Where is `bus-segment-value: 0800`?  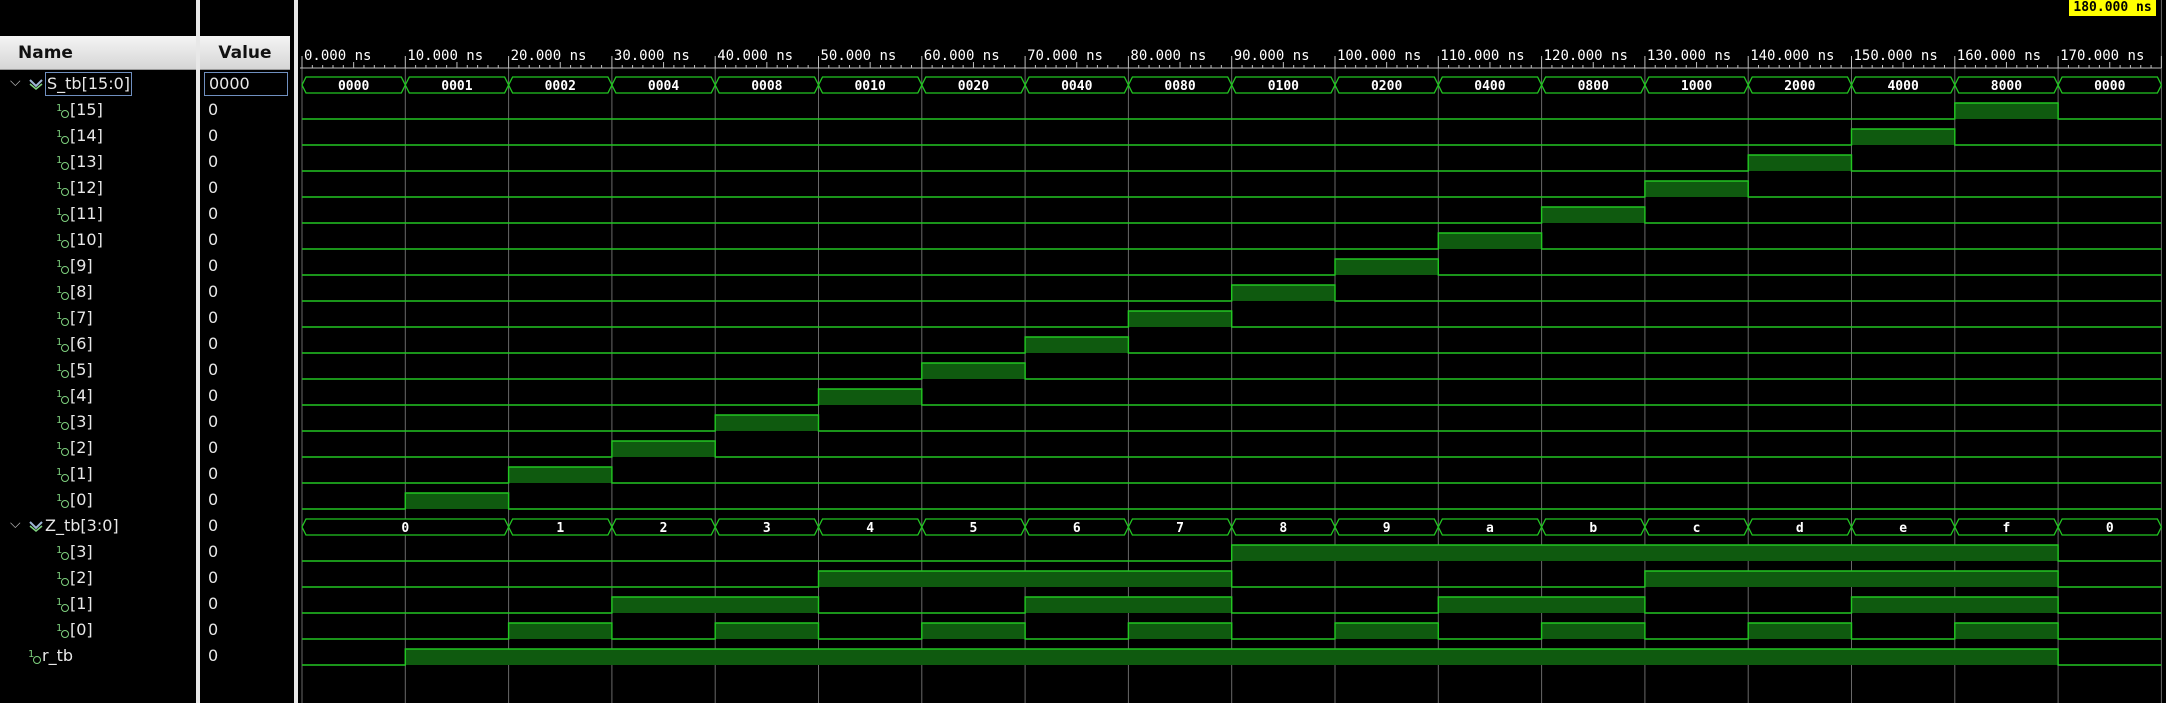
bus-segment-value: 0800 is located at coordinates (1593, 86).